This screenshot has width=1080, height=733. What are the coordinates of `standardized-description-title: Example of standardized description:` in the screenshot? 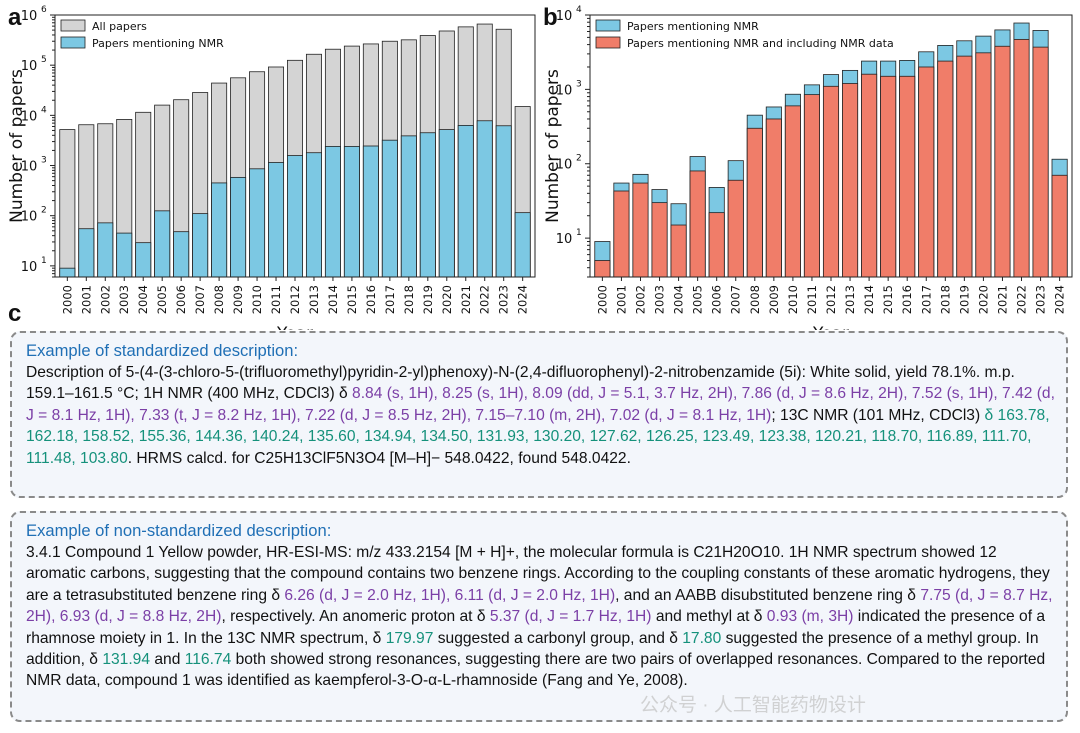 It's located at (162, 350).